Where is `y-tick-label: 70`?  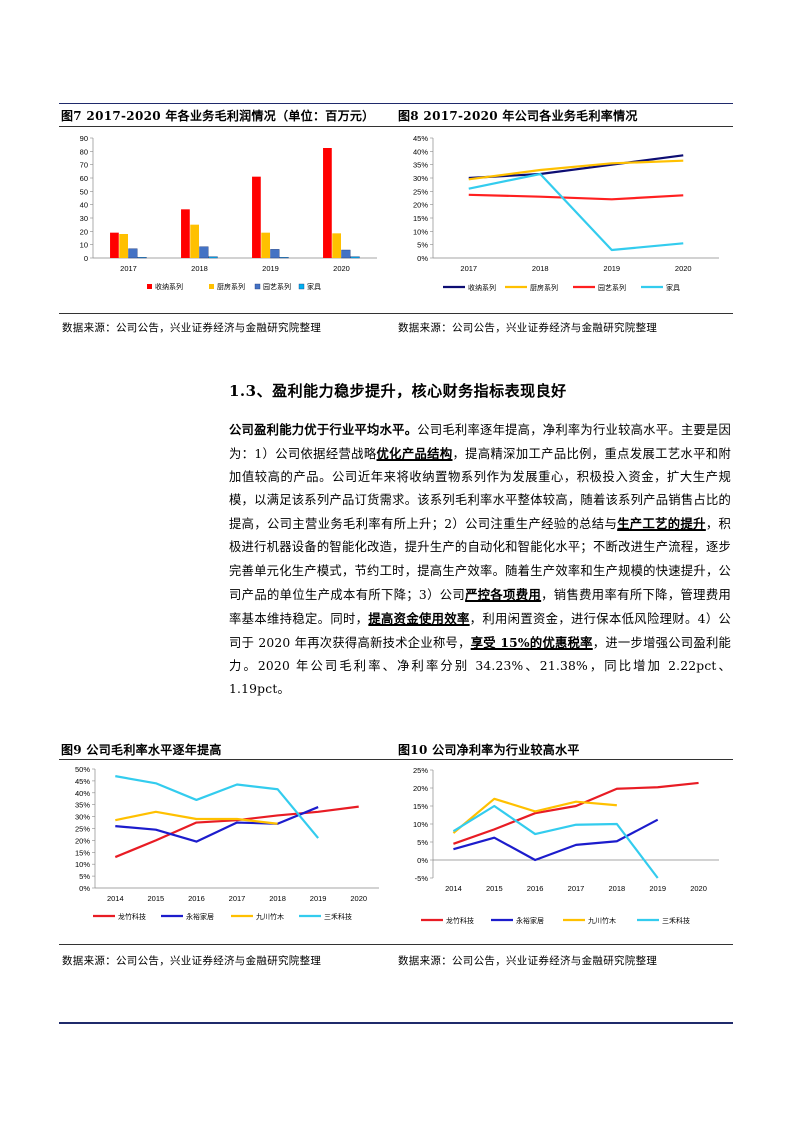
y-tick-label: 70 is located at coordinates (84, 165).